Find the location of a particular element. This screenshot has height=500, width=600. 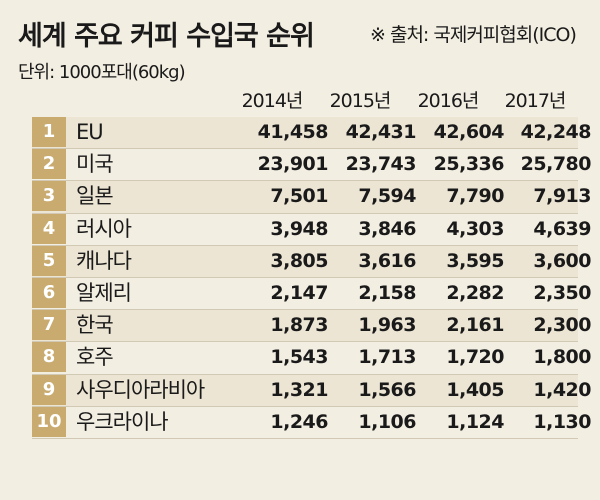

value-cell: 1,963 is located at coordinates (387, 325).